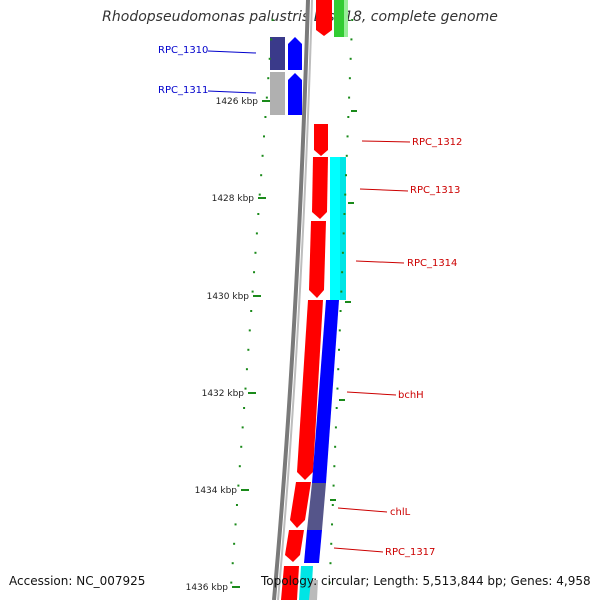  I want to click on gene-label-rpc1310: RPC_1310, so click(183, 50).